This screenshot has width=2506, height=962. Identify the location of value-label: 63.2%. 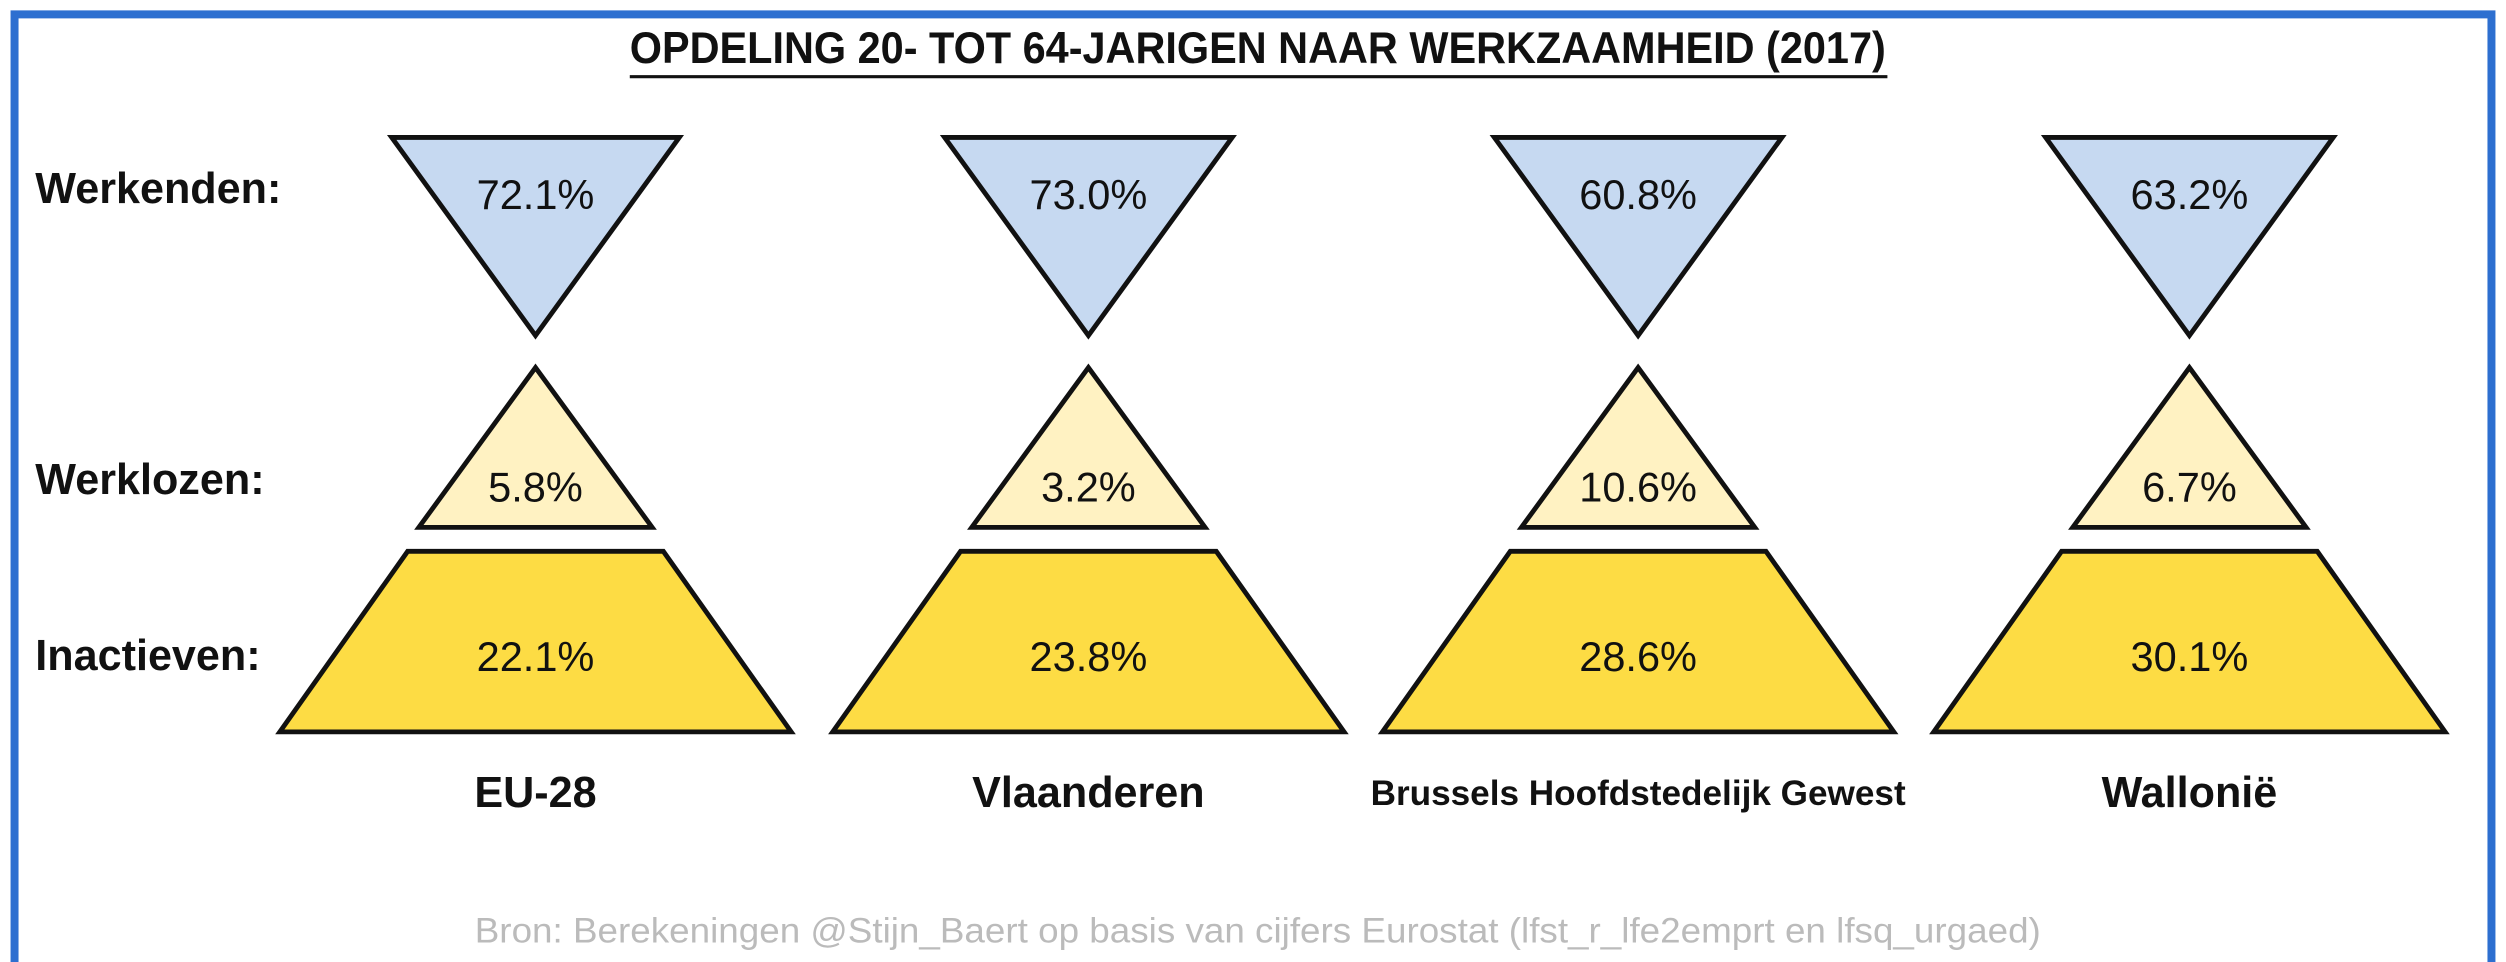
(2190, 194).